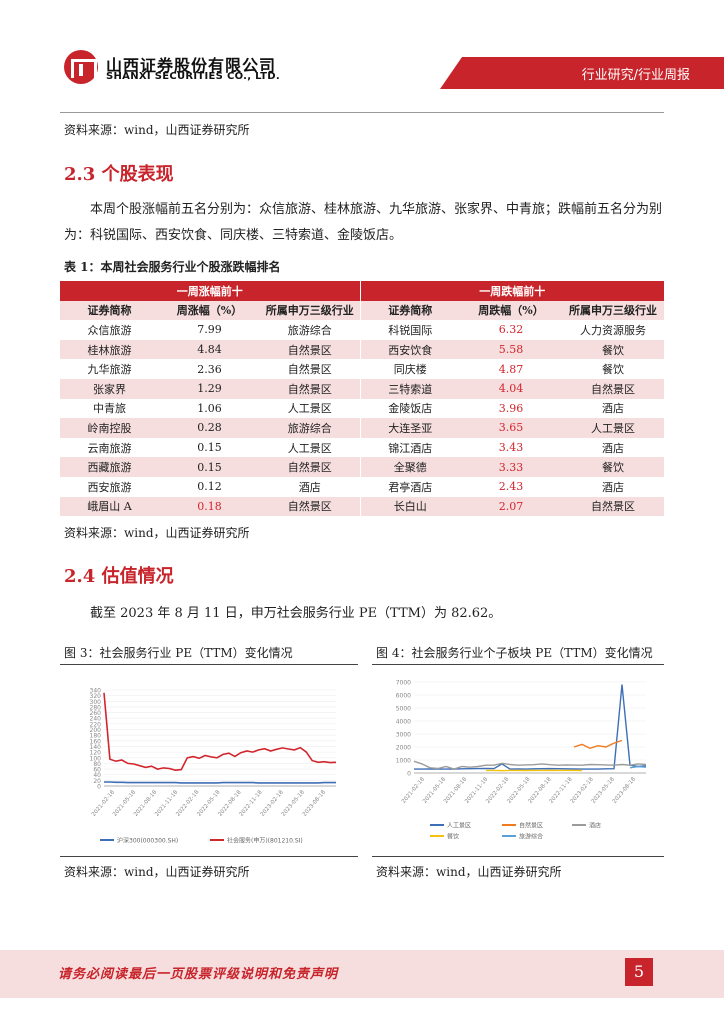 The image size is (724, 1024). I want to click on y-tick-label: 6000, so click(403, 696).